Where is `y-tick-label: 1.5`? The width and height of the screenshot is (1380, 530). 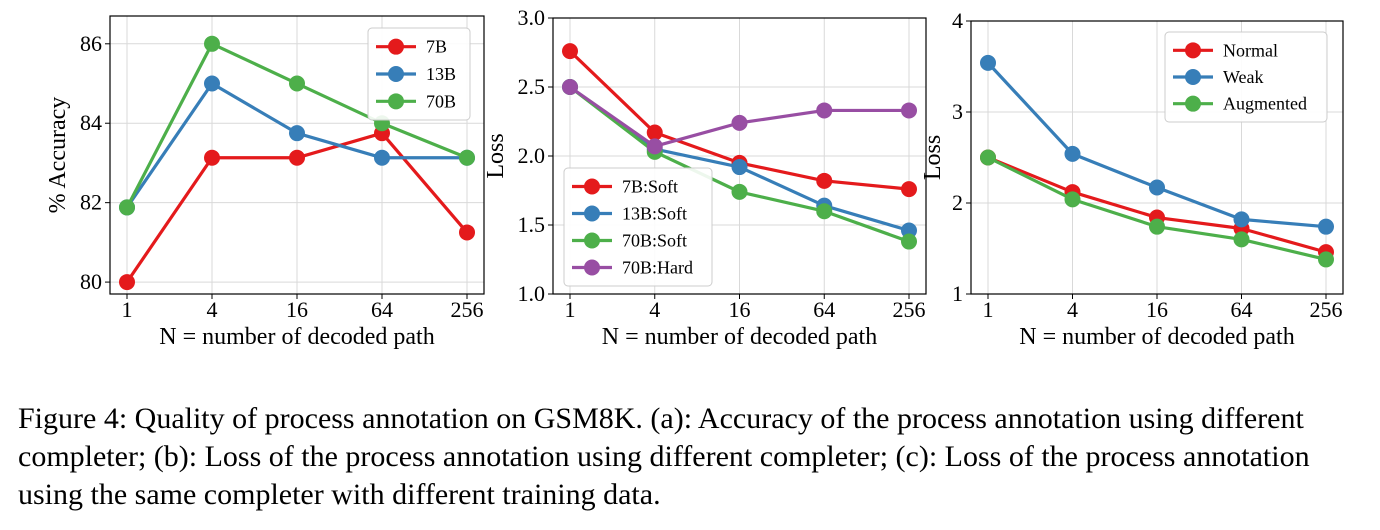
y-tick-label: 1.5 is located at coordinates (532, 224).